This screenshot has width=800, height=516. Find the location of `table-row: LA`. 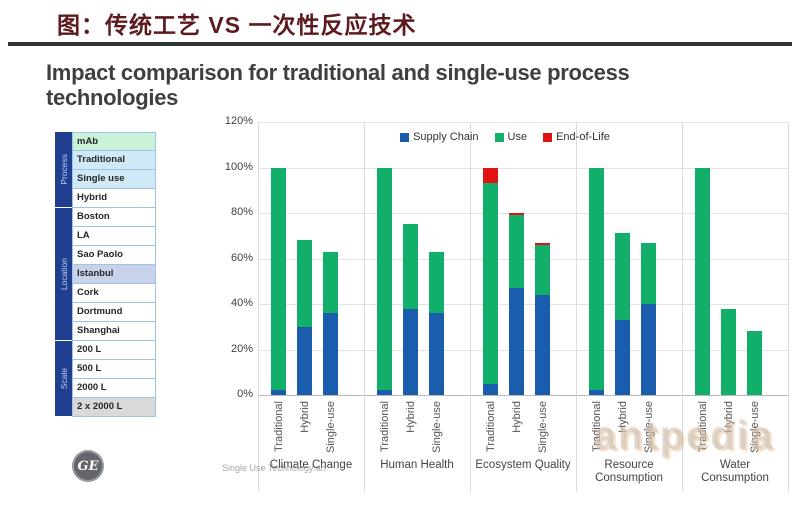

table-row: LA is located at coordinates (114, 236).